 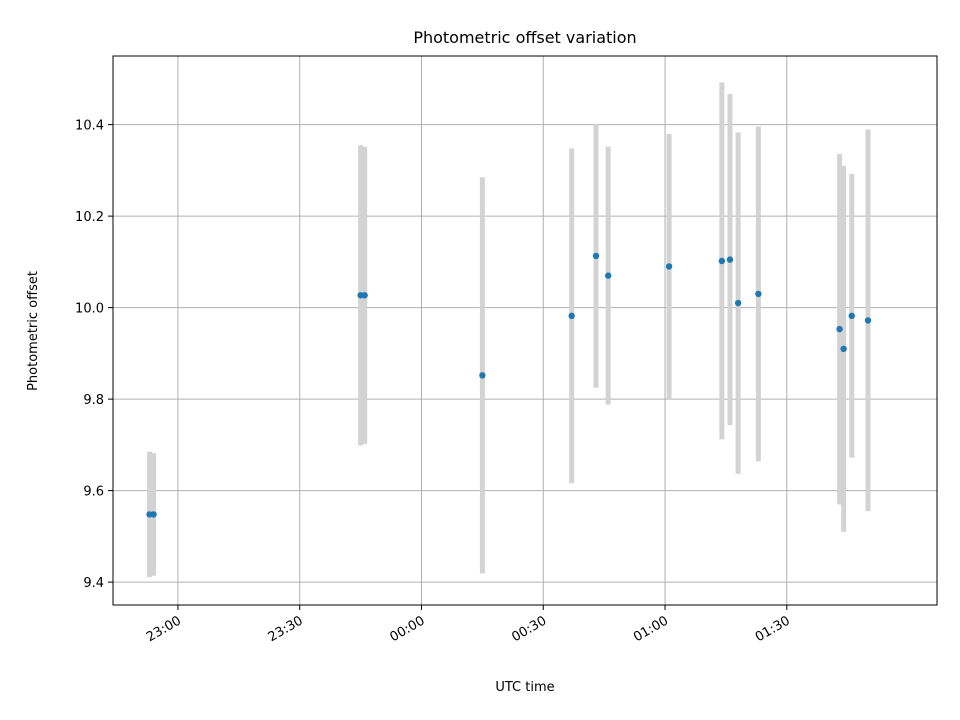 What do you see at coordinates (93, 583) in the screenshot?
I see `y-tick-label: 9.4` at bounding box center [93, 583].